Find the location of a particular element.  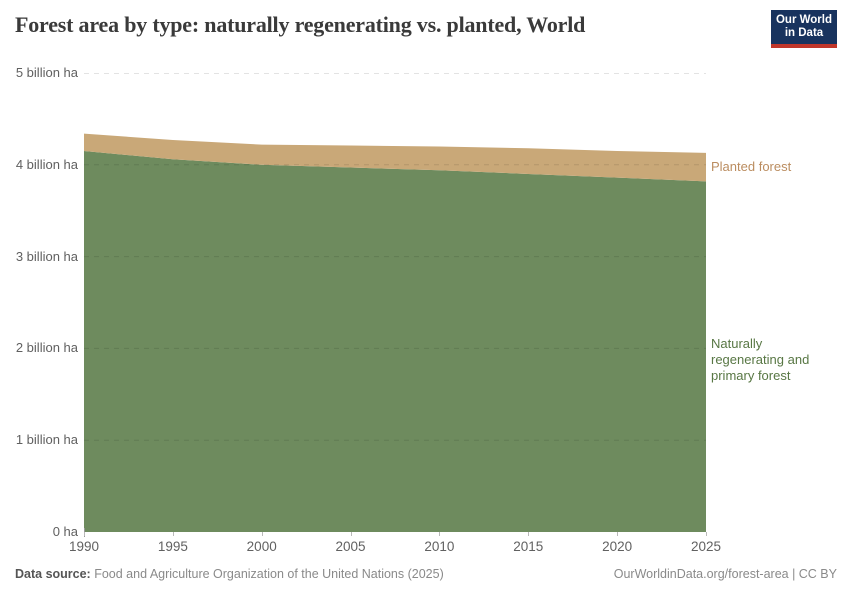

x-tick-label: 2020 is located at coordinates (617, 546).